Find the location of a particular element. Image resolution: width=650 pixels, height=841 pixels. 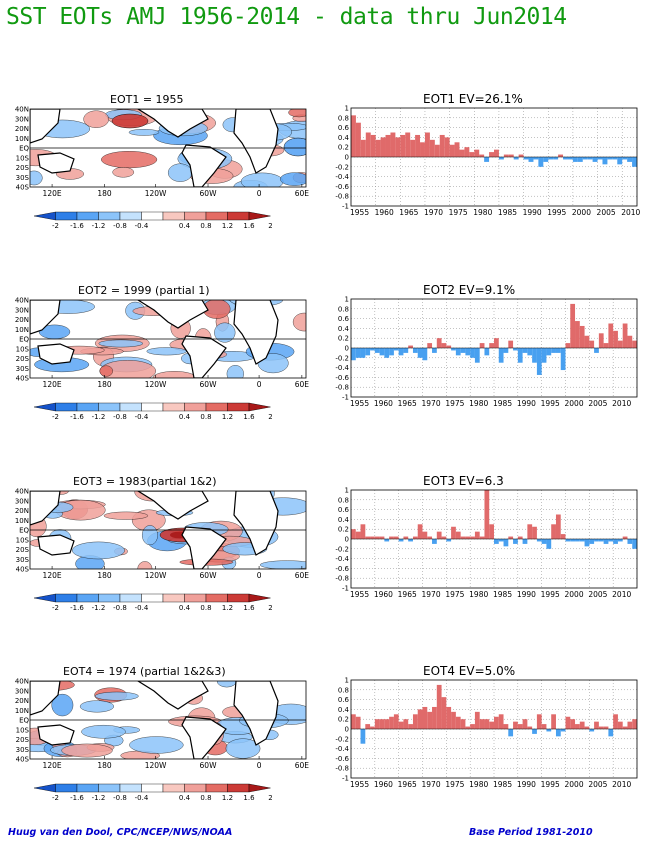

colorbar-label: -2 is located at coordinates (55, 798).